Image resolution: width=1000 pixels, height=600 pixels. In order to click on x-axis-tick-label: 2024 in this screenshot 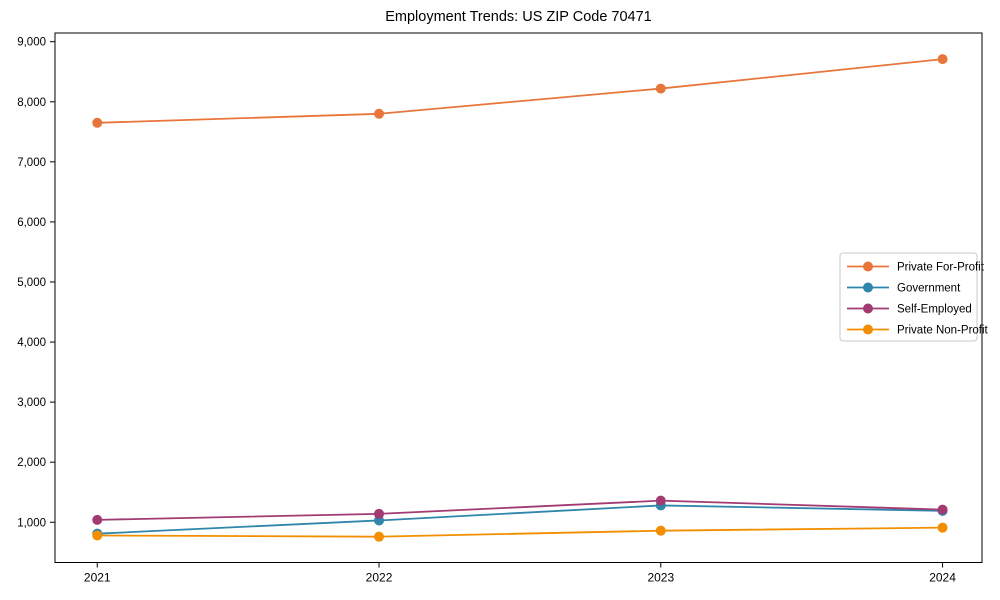, I will do `click(942, 578)`.